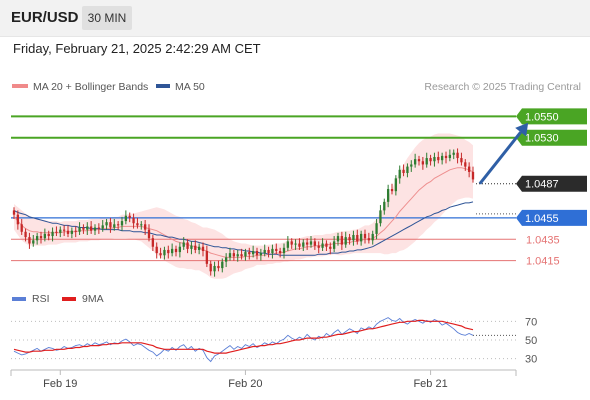 Image resolution: width=590 pixels, height=400 pixels. I want to click on level-label-1.0530: 1.0530, so click(542, 139).